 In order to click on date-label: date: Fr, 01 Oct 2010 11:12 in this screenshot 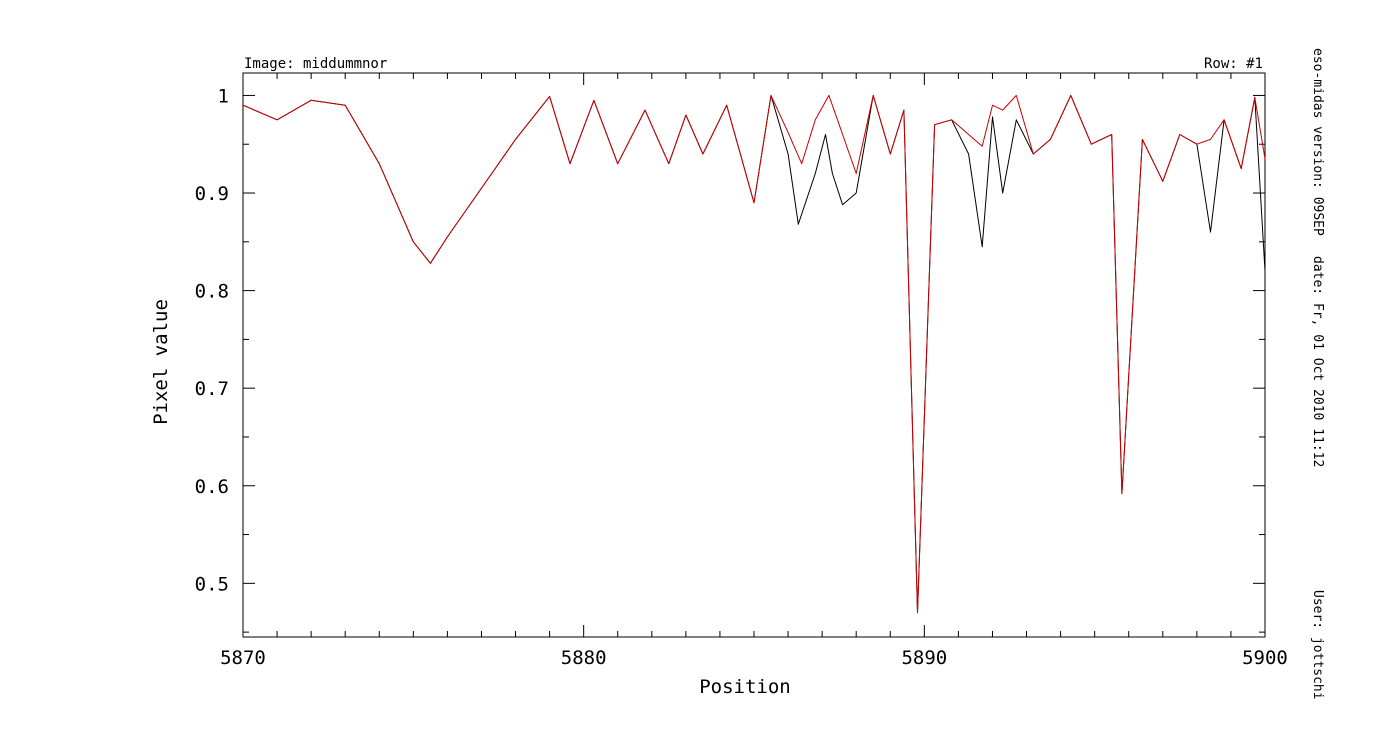, I will do `click(1317, 361)`.